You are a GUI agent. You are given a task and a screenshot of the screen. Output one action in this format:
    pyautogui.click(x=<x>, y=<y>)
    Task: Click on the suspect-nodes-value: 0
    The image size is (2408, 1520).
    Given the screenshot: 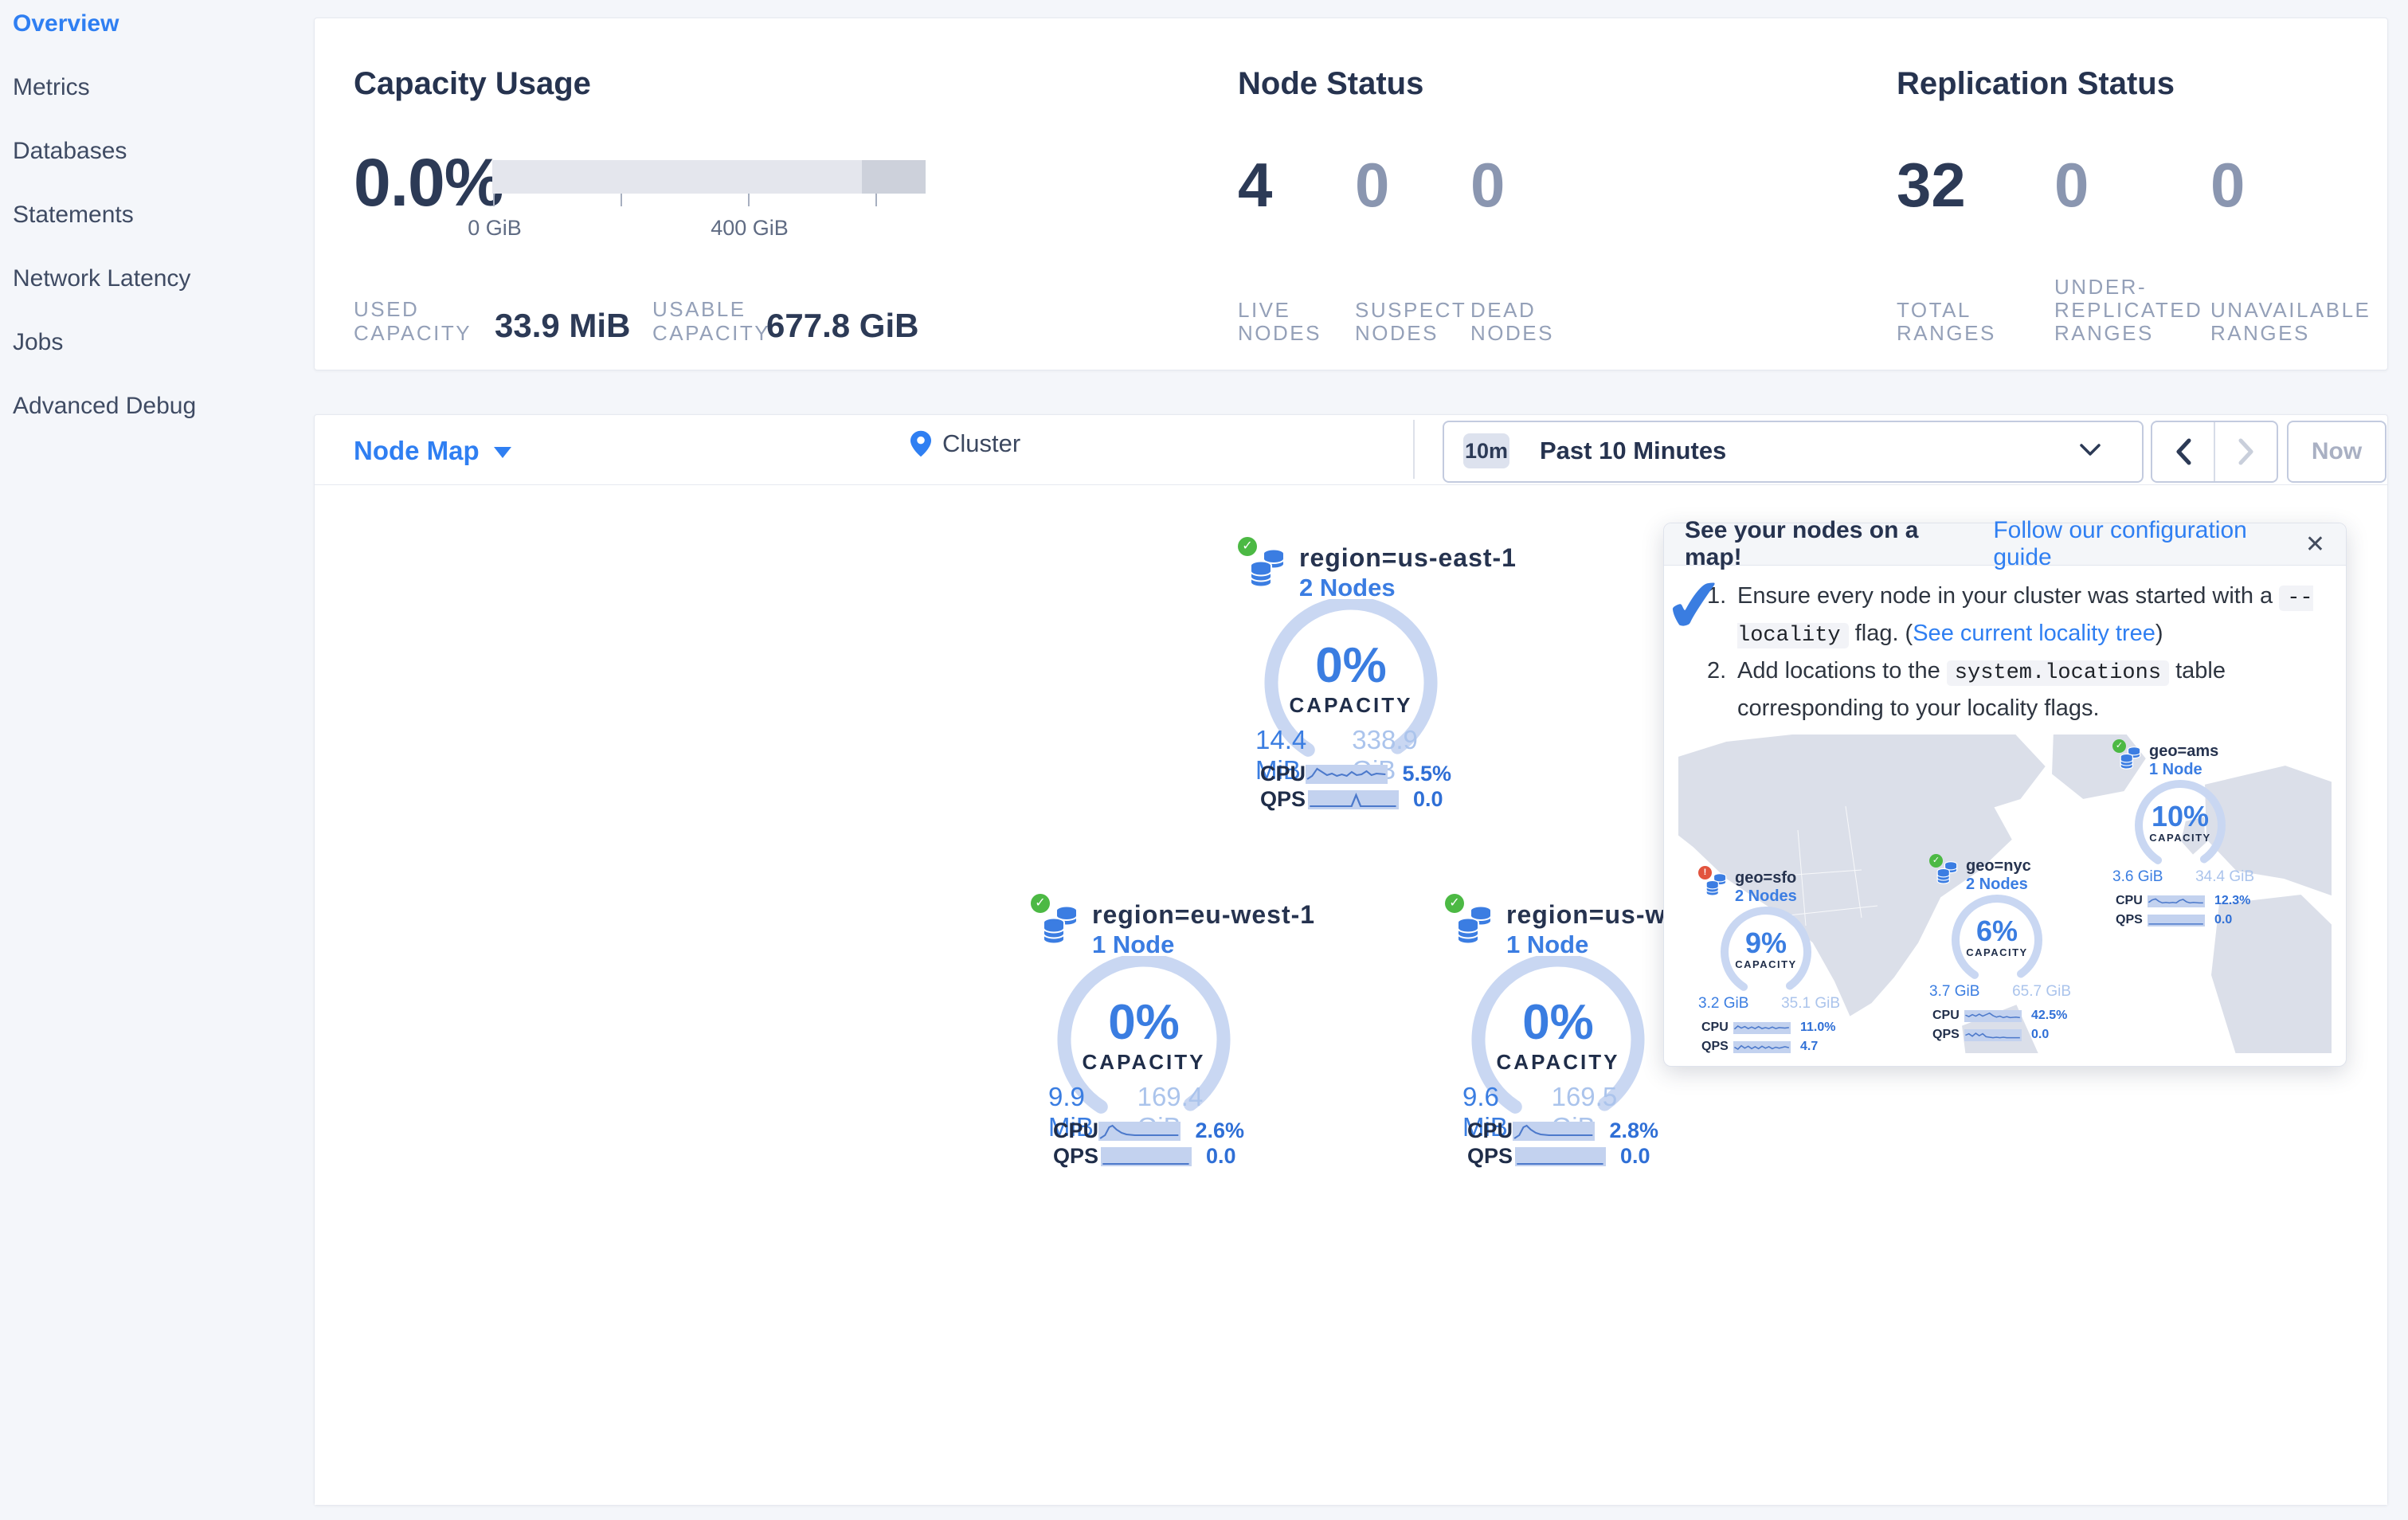 What is the action you would take?
    pyautogui.click(x=1372, y=185)
    